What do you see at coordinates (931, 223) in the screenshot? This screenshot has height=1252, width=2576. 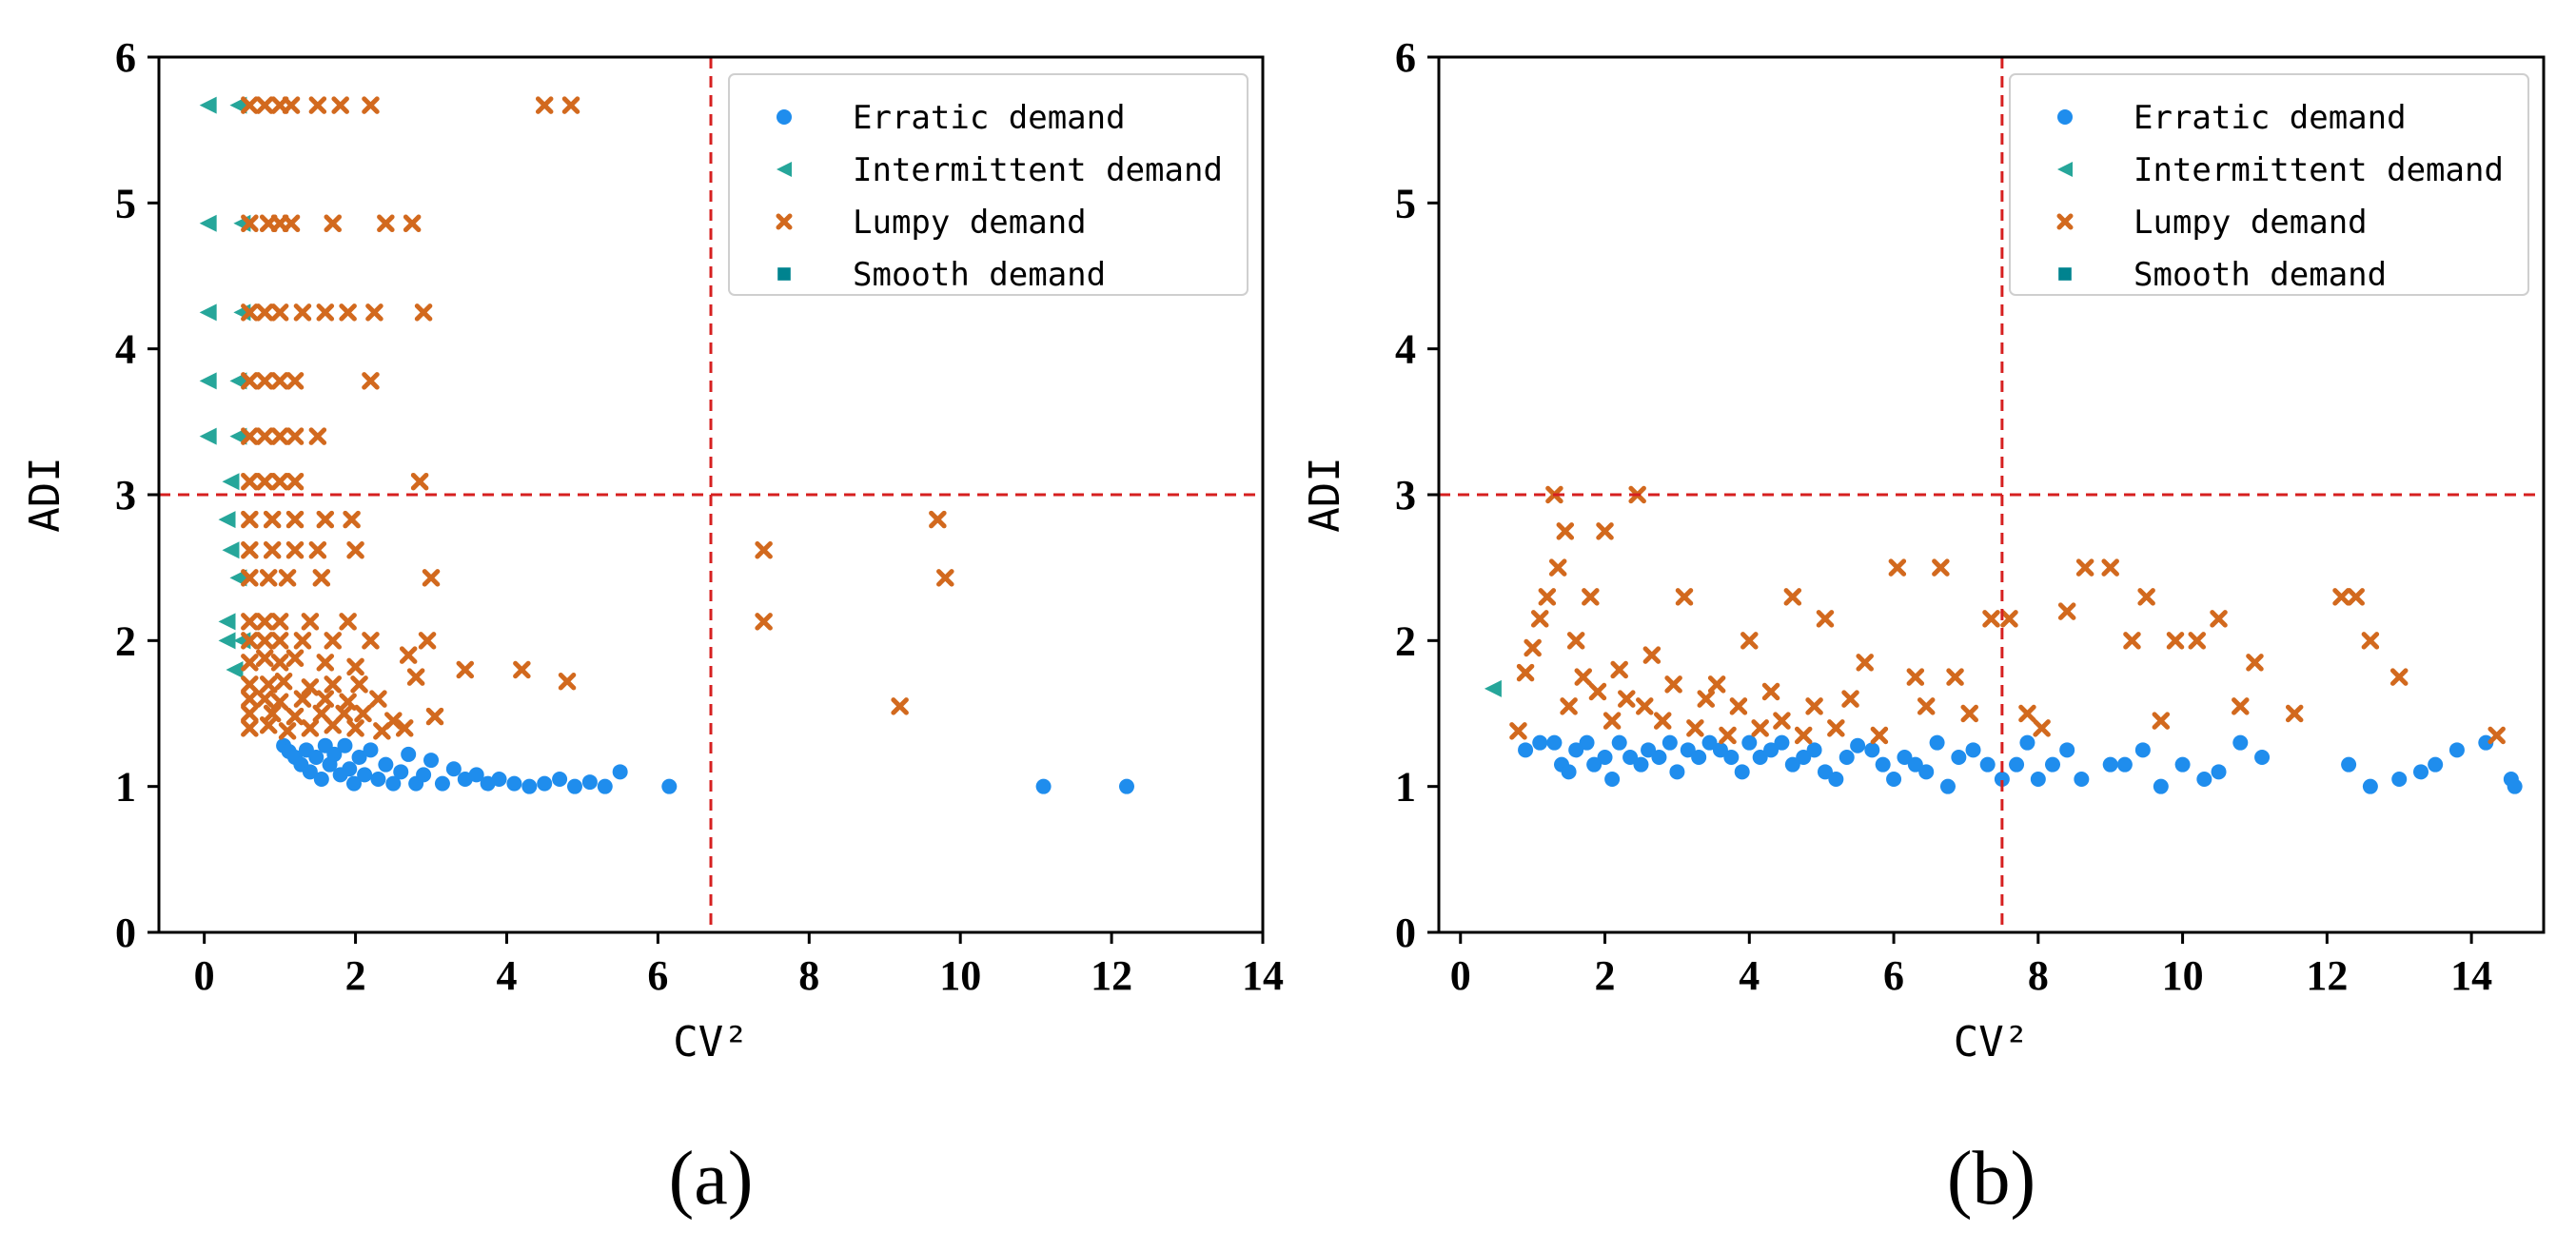 I see `legend-item-lumpy-a: Lumpy demand` at bounding box center [931, 223].